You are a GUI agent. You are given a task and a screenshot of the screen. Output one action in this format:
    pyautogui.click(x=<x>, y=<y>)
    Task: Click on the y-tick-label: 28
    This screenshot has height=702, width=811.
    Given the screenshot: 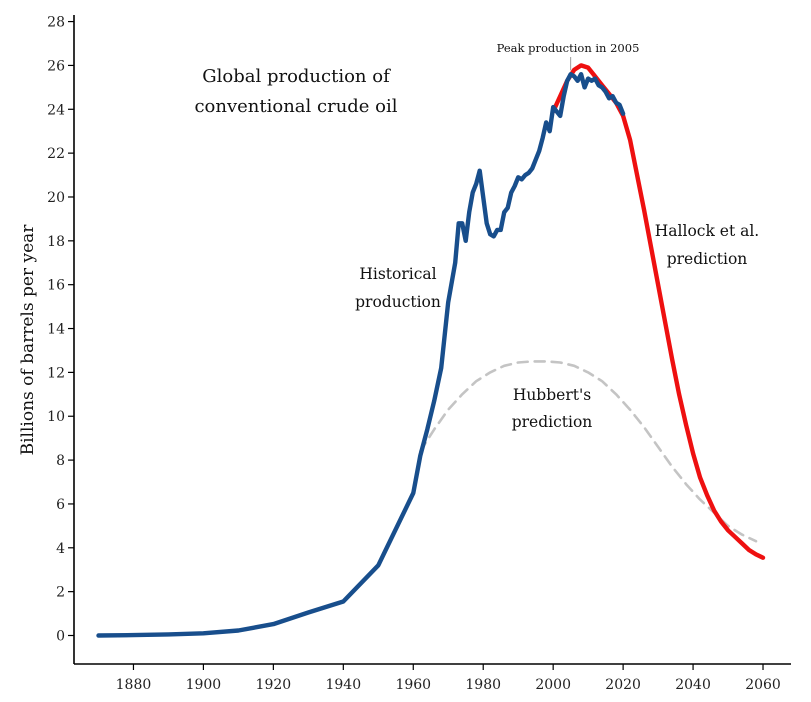 What is the action you would take?
    pyautogui.click(x=56, y=23)
    